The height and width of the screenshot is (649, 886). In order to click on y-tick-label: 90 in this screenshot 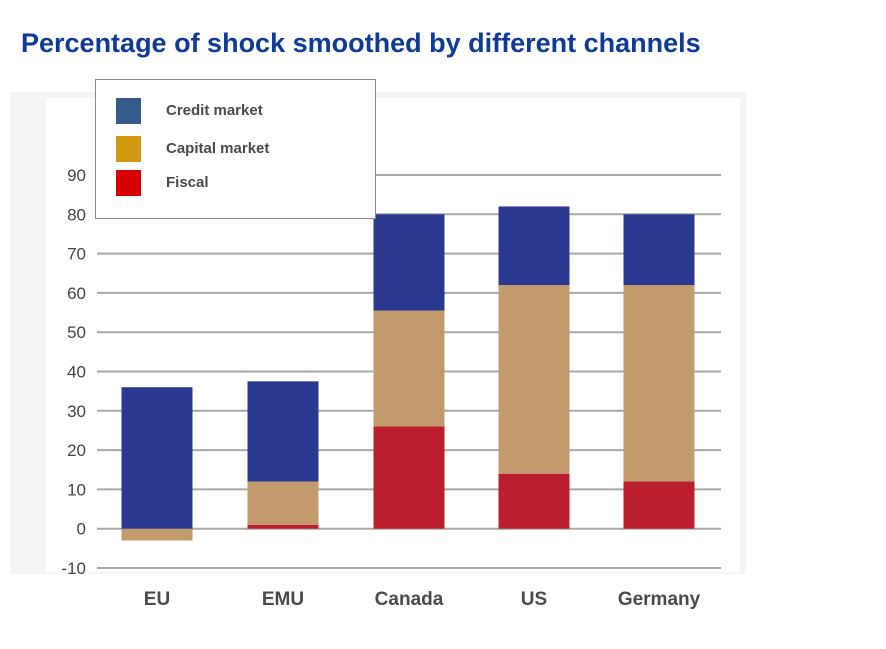, I will do `click(76, 175)`.